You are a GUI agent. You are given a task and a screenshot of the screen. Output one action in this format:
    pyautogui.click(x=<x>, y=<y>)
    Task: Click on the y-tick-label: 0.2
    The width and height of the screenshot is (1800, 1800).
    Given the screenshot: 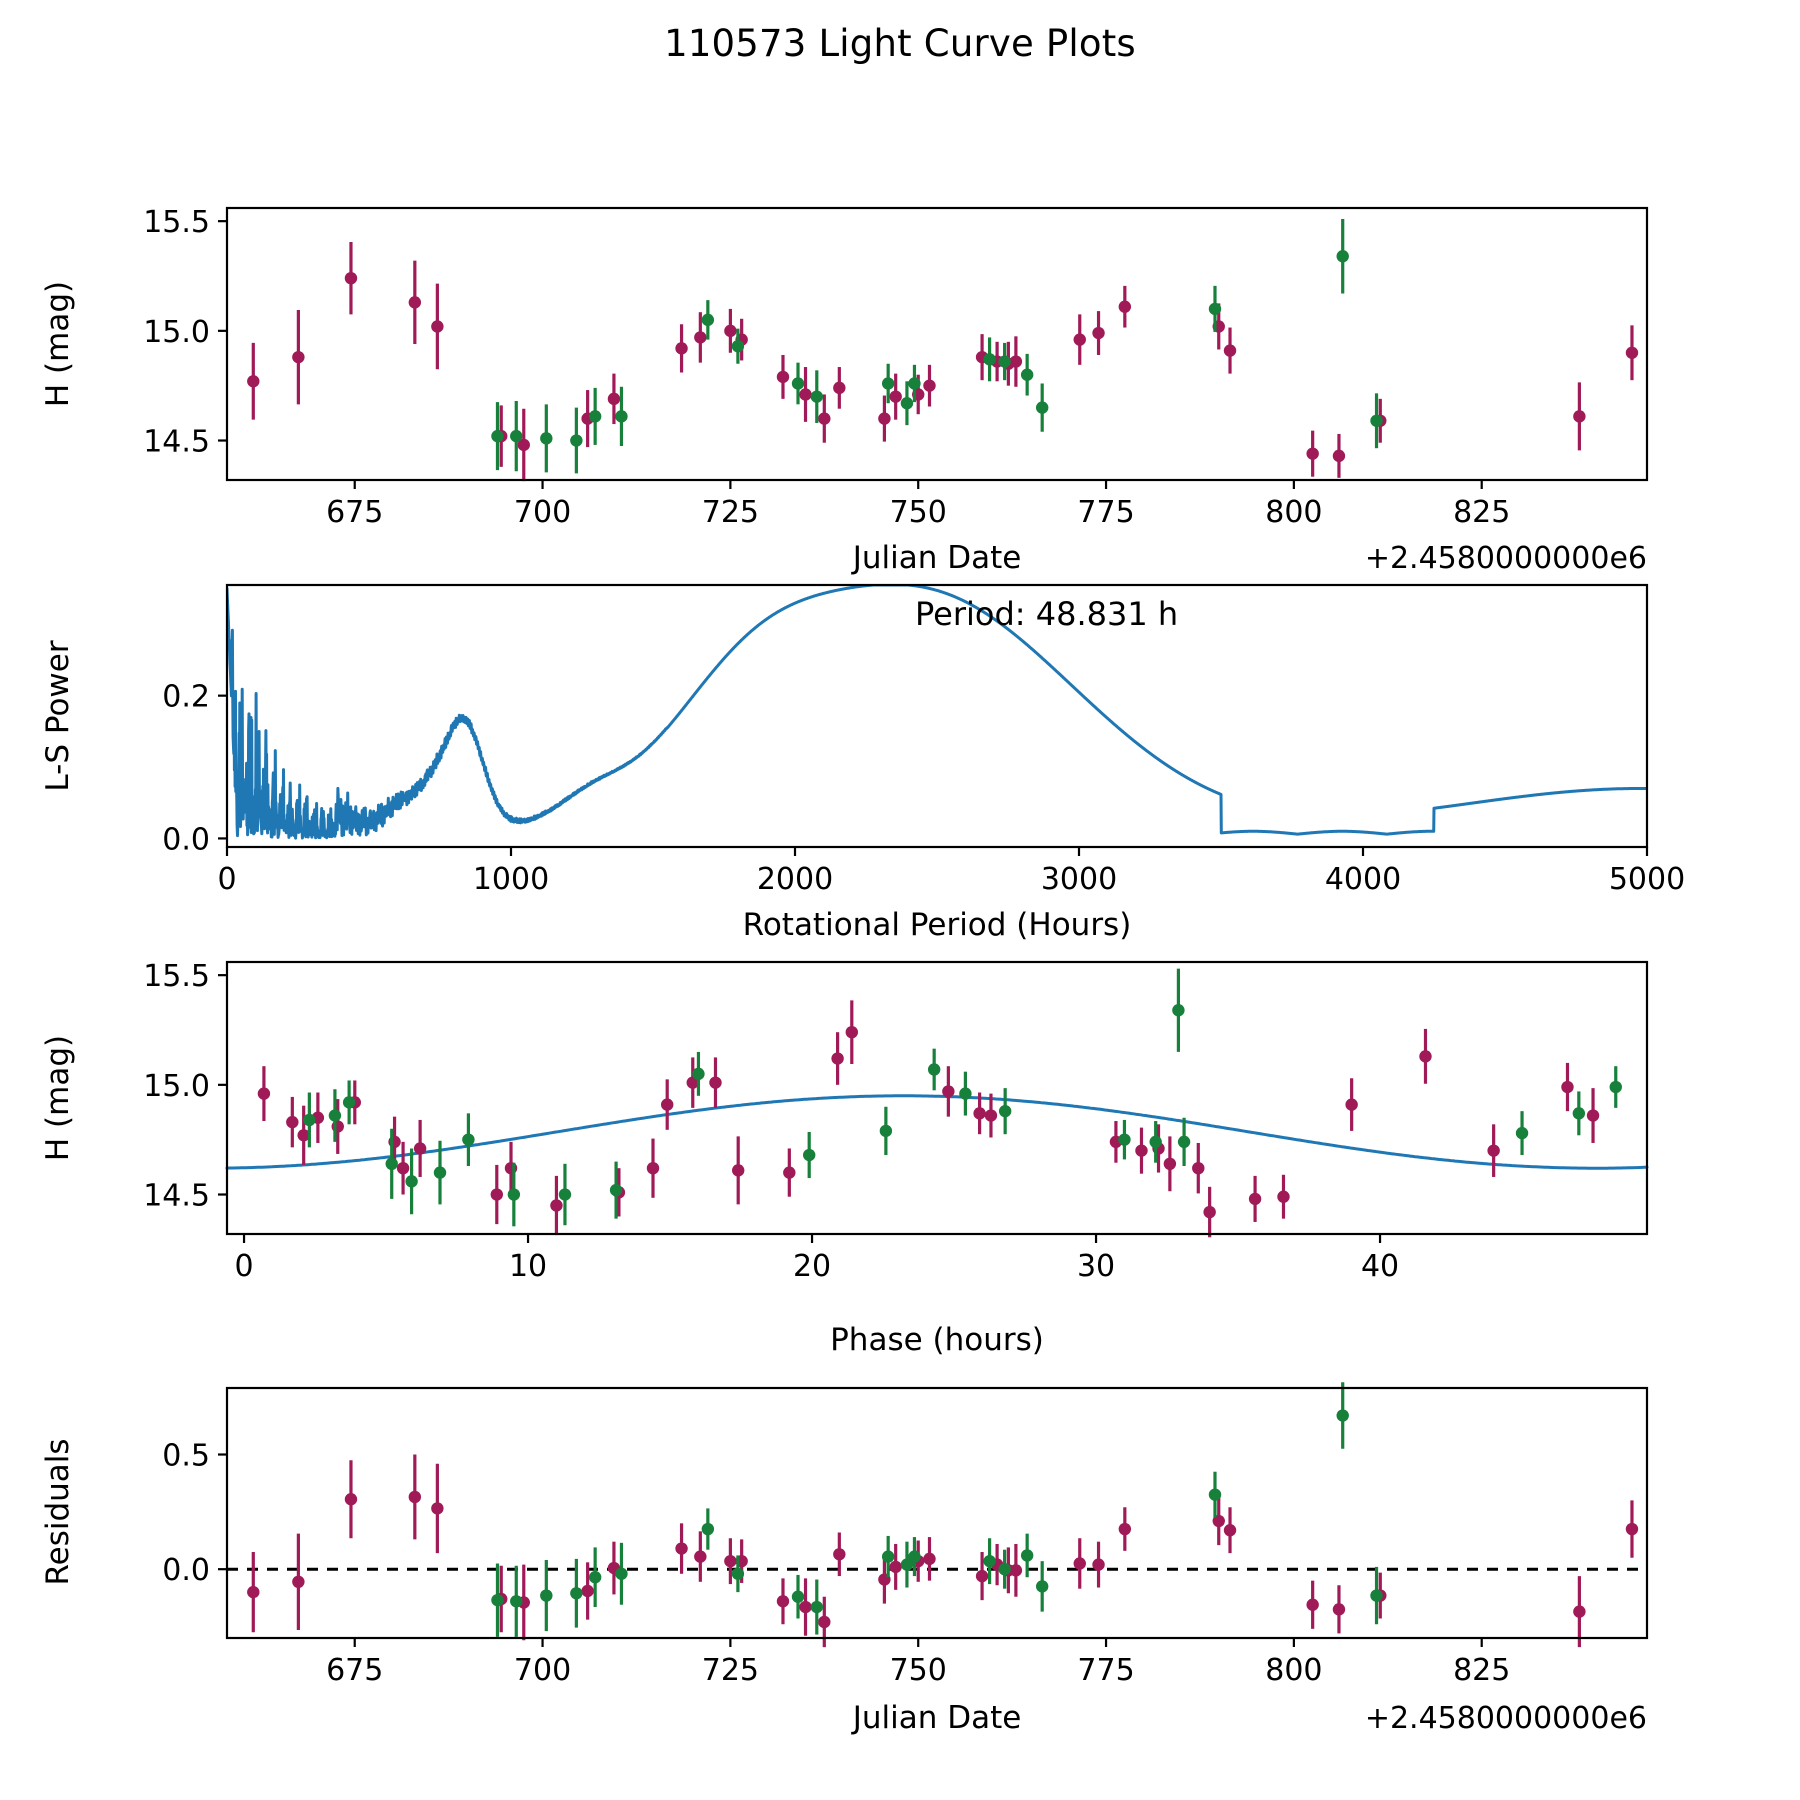 What is the action you would take?
    pyautogui.click(x=186, y=697)
    